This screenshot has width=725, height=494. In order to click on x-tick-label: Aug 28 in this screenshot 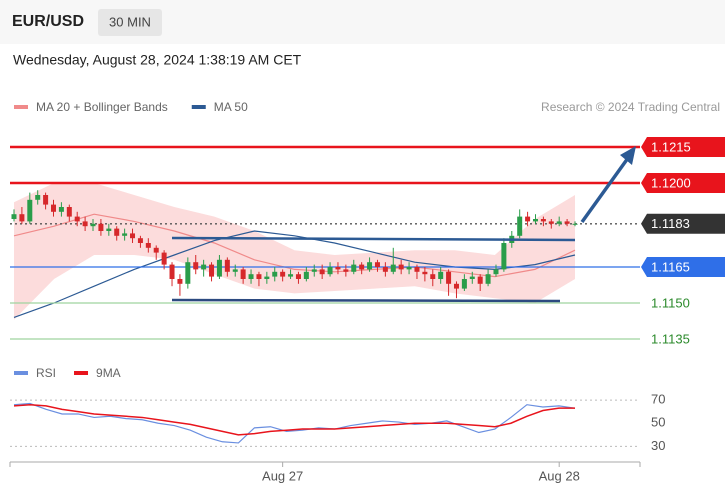, I will do `click(559, 475)`.